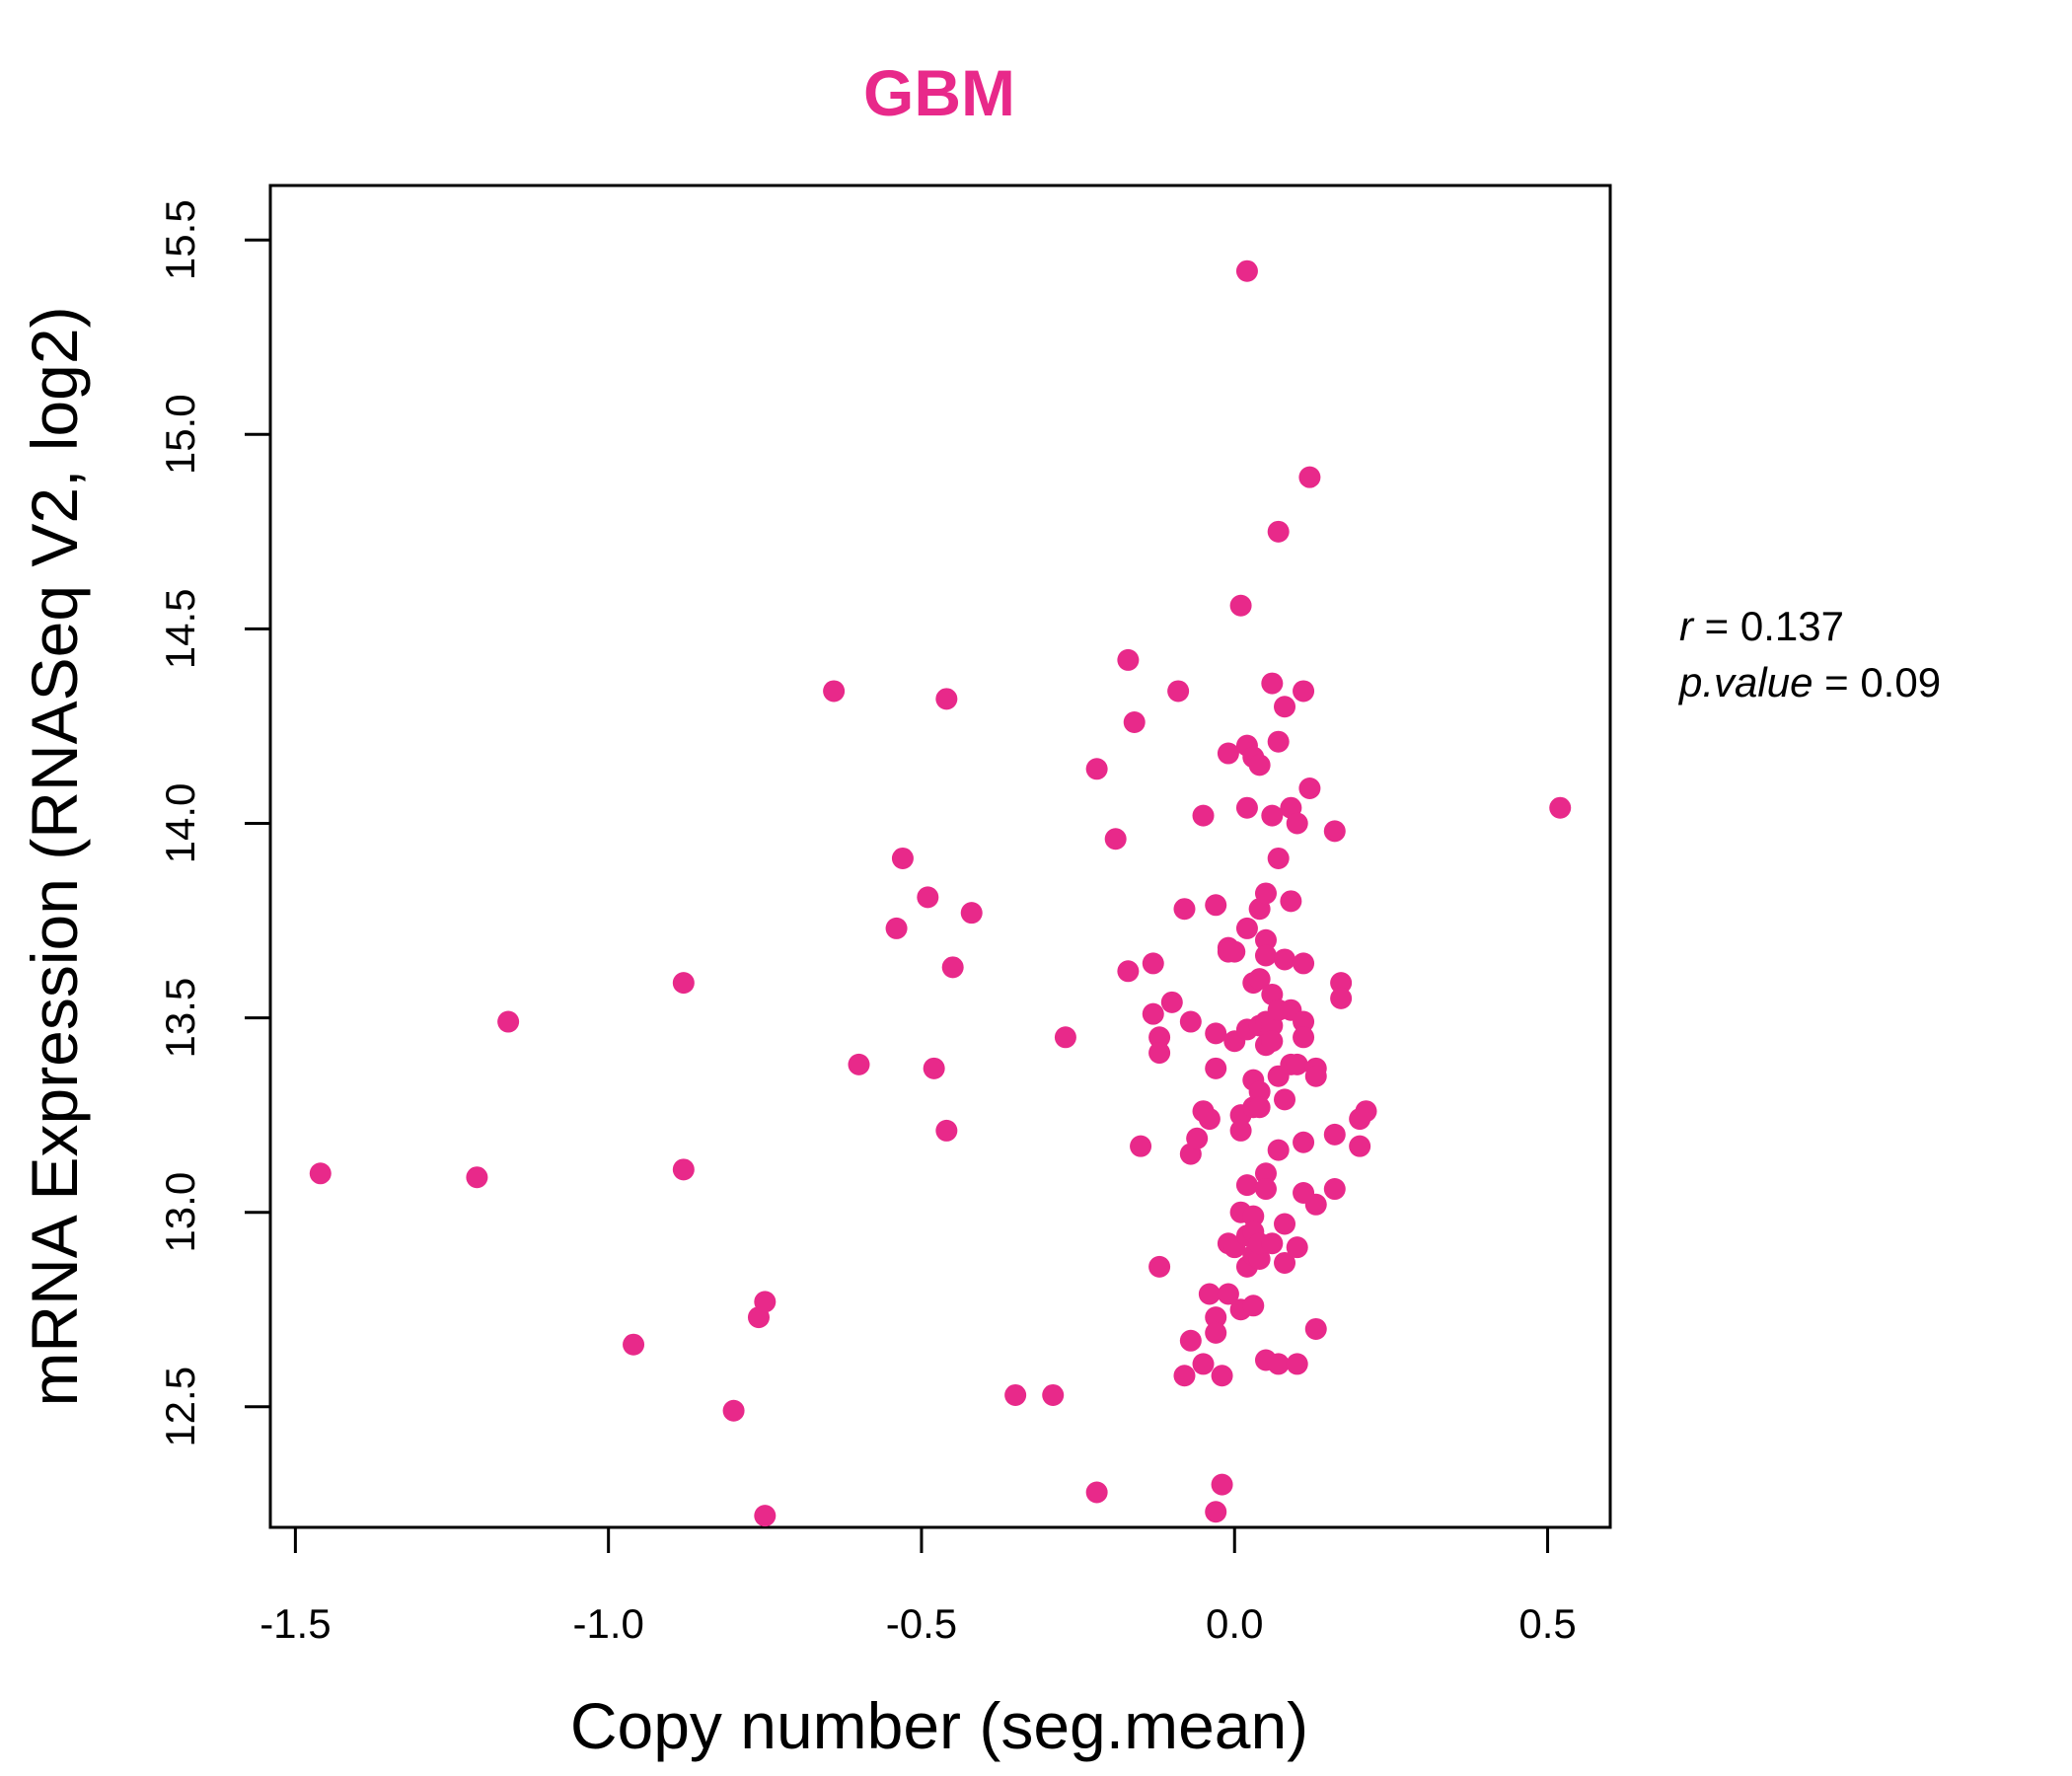 Image resolution: width=2072 pixels, height=1776 pixels. I want to click on x-axis: -1.5 -1.0 -0.5 0.0 0.5, so click(918, 1586).